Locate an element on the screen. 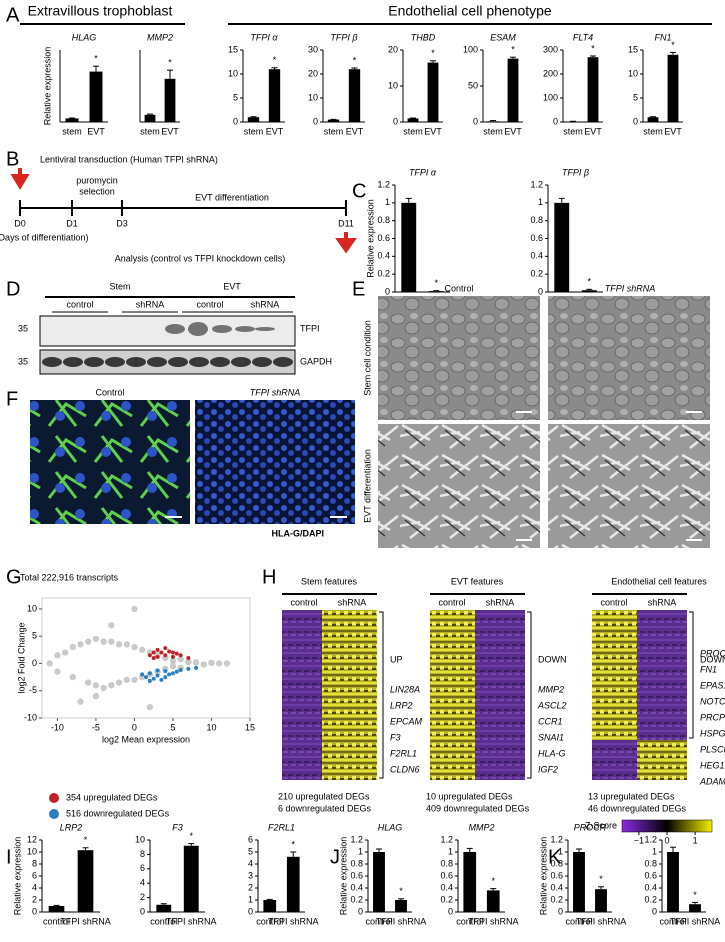 The height and width of the screenshot is (942, 725). panel-label: J is located at coordinates (335, 857).